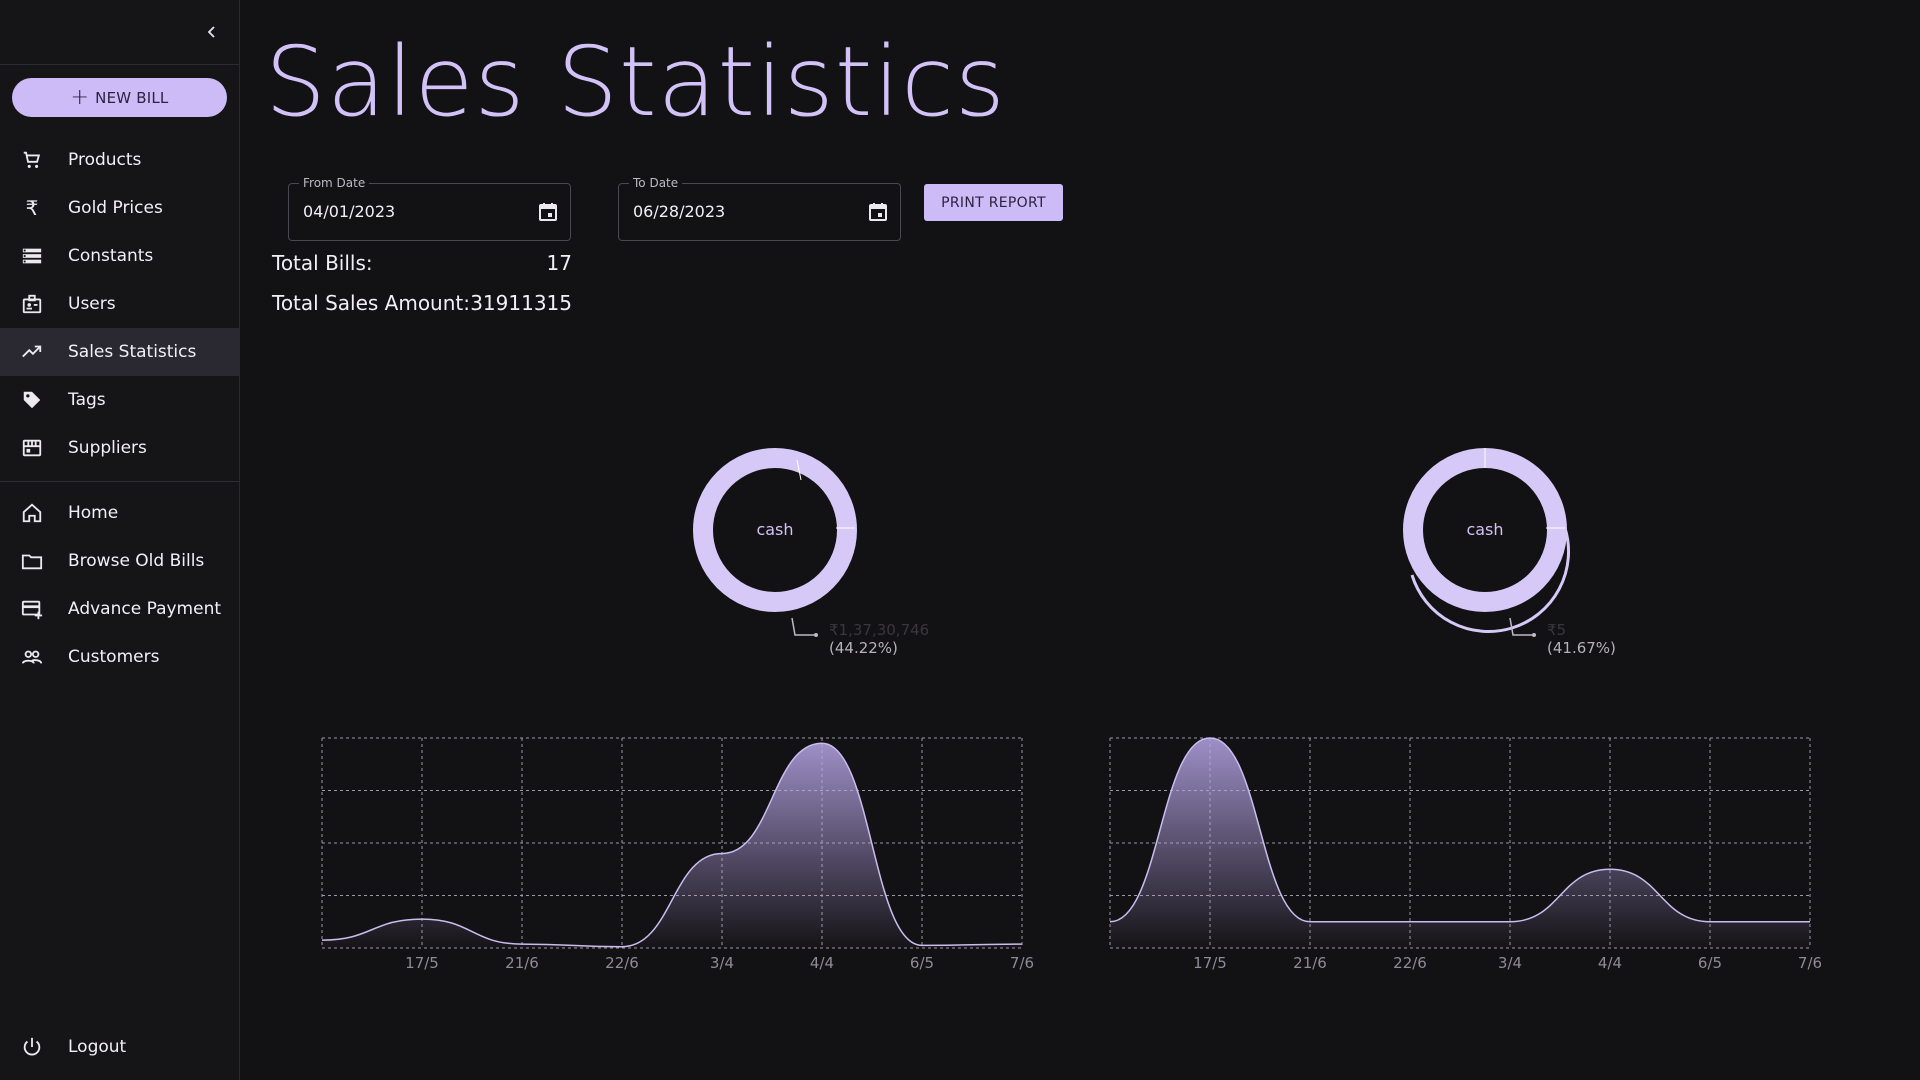 This screenshot has width=1920, height=1080. I want to click on new-bill-label: NEW BILL, so click(132, 97).